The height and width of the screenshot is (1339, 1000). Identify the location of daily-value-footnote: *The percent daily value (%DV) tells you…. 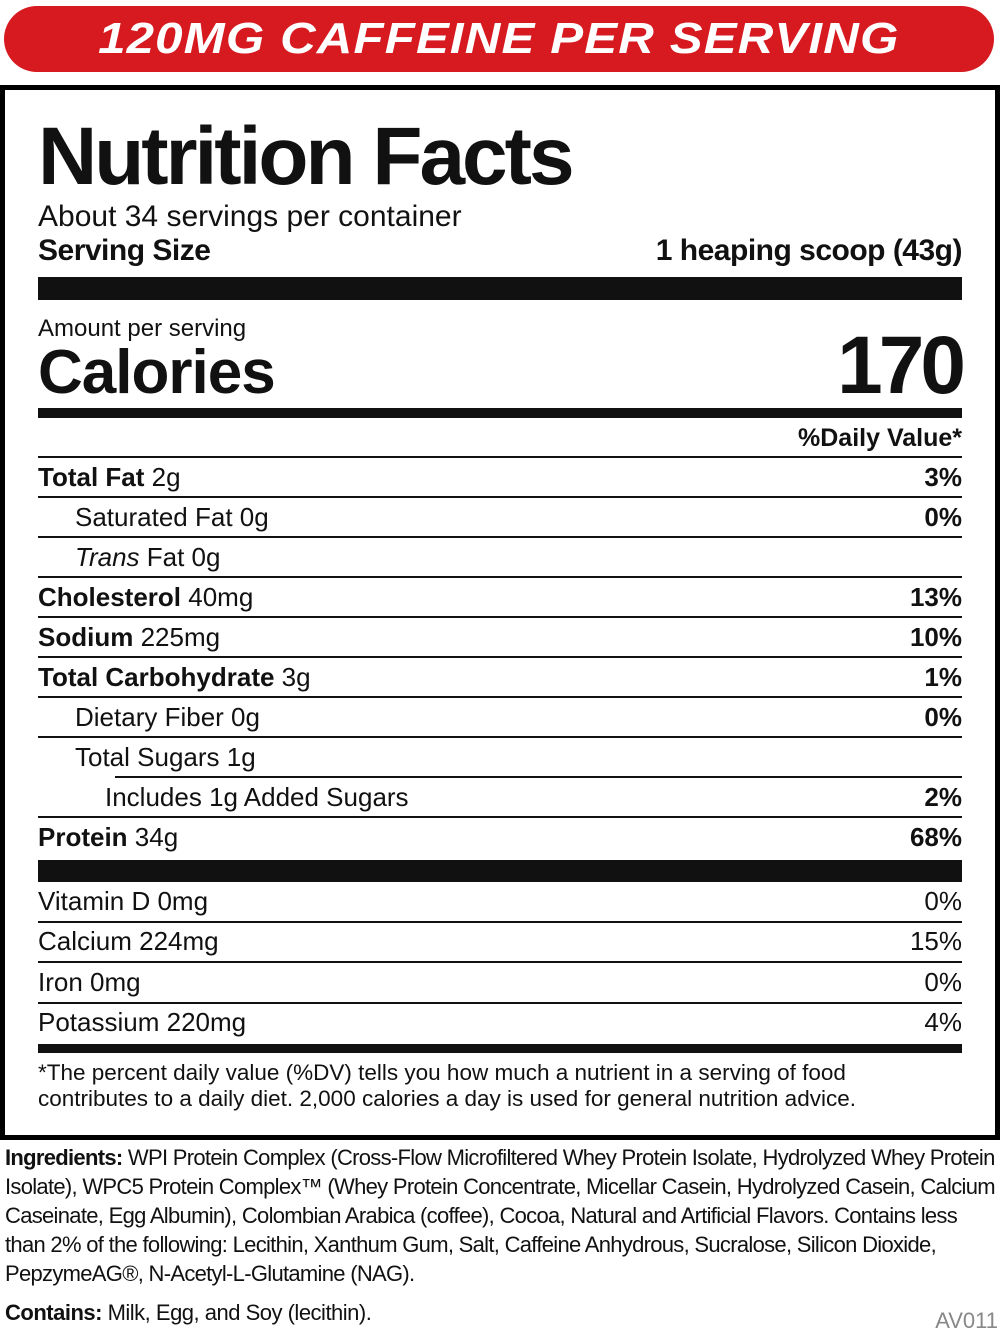
(447, 1085).